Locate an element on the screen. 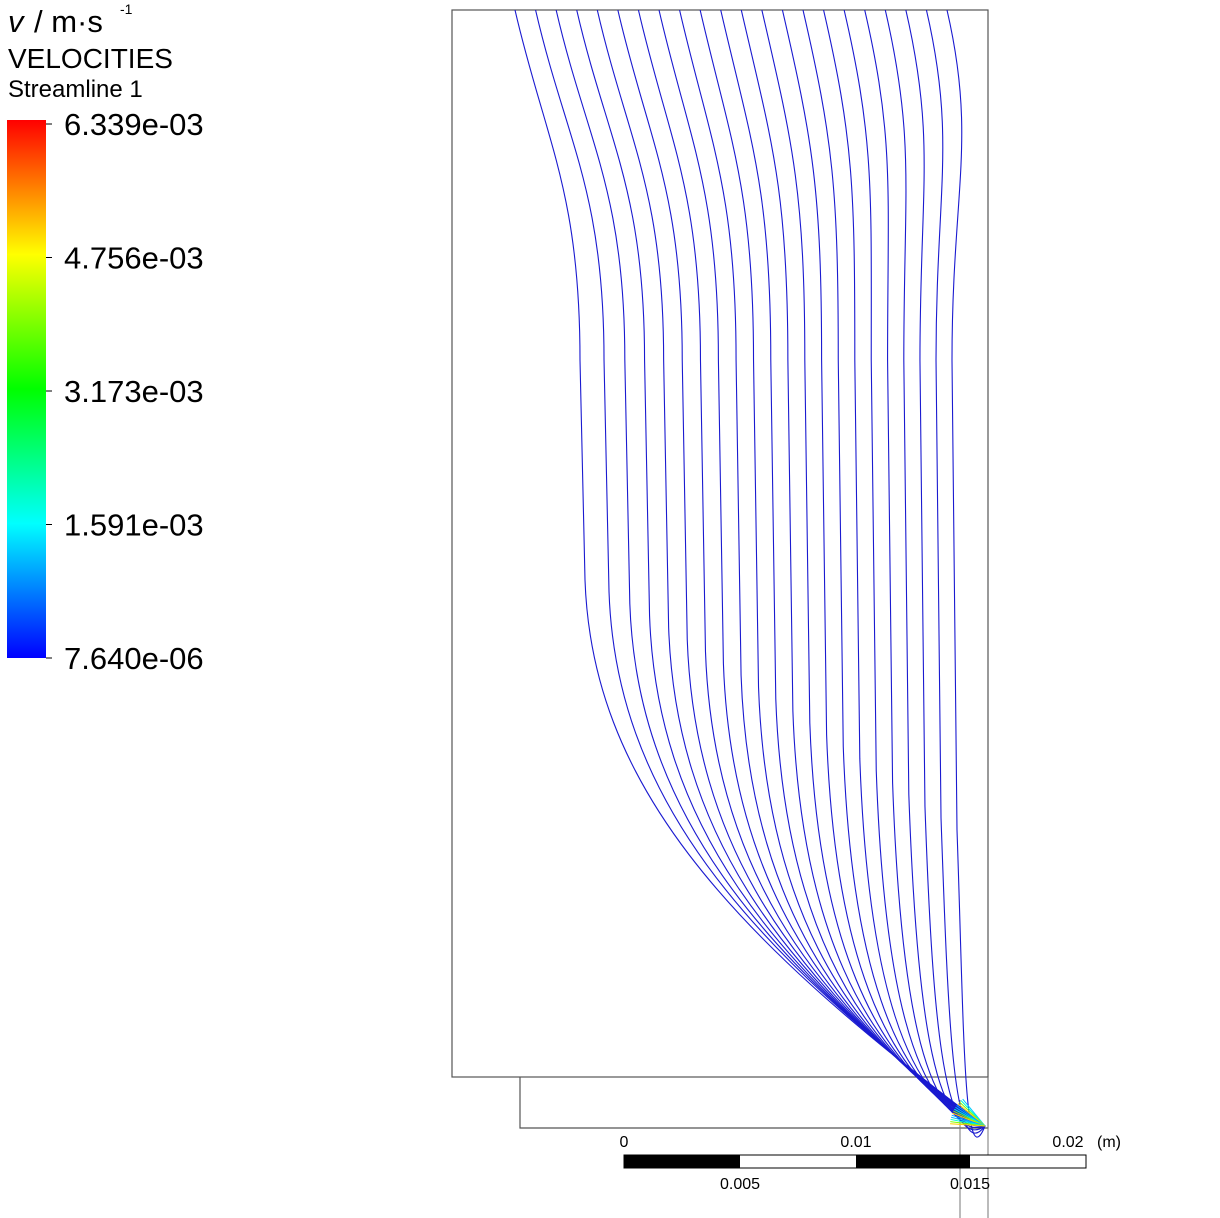  scale-label: 0.02 is located at coordinates (1067, 1142).